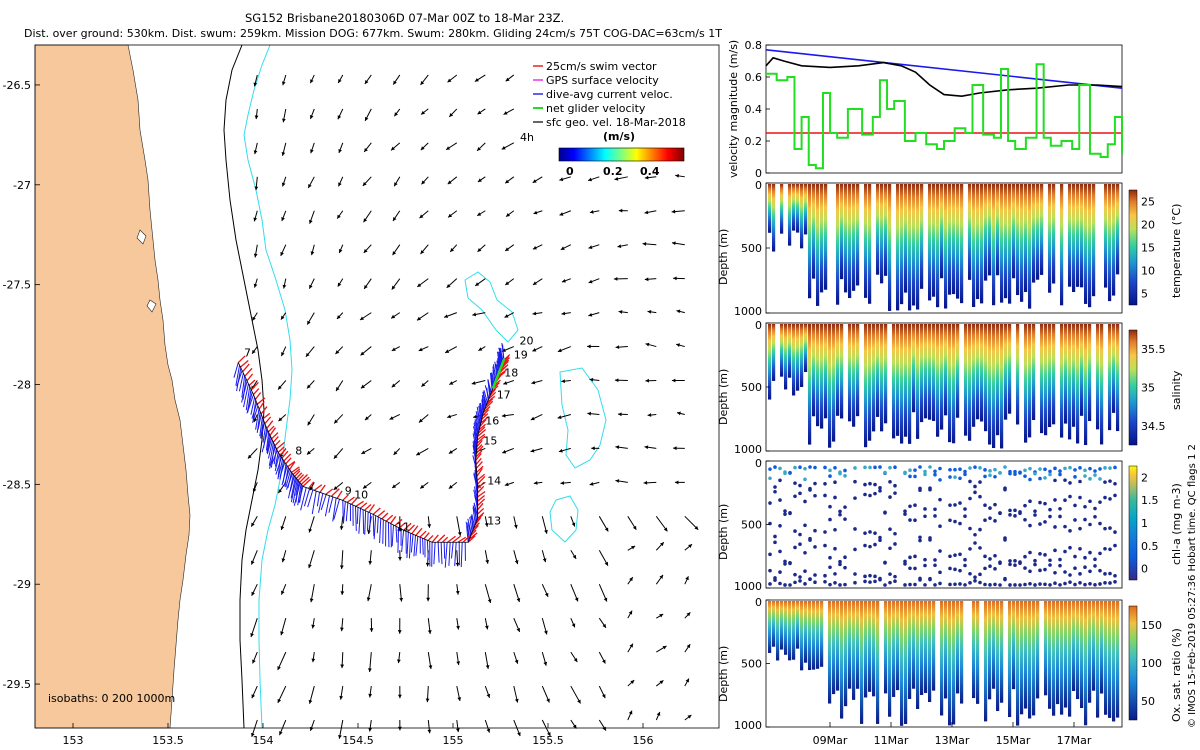  I want to click on map-x-ticks: 153 153.5 154 154.5 155 155.5 156, so click(358, 735).